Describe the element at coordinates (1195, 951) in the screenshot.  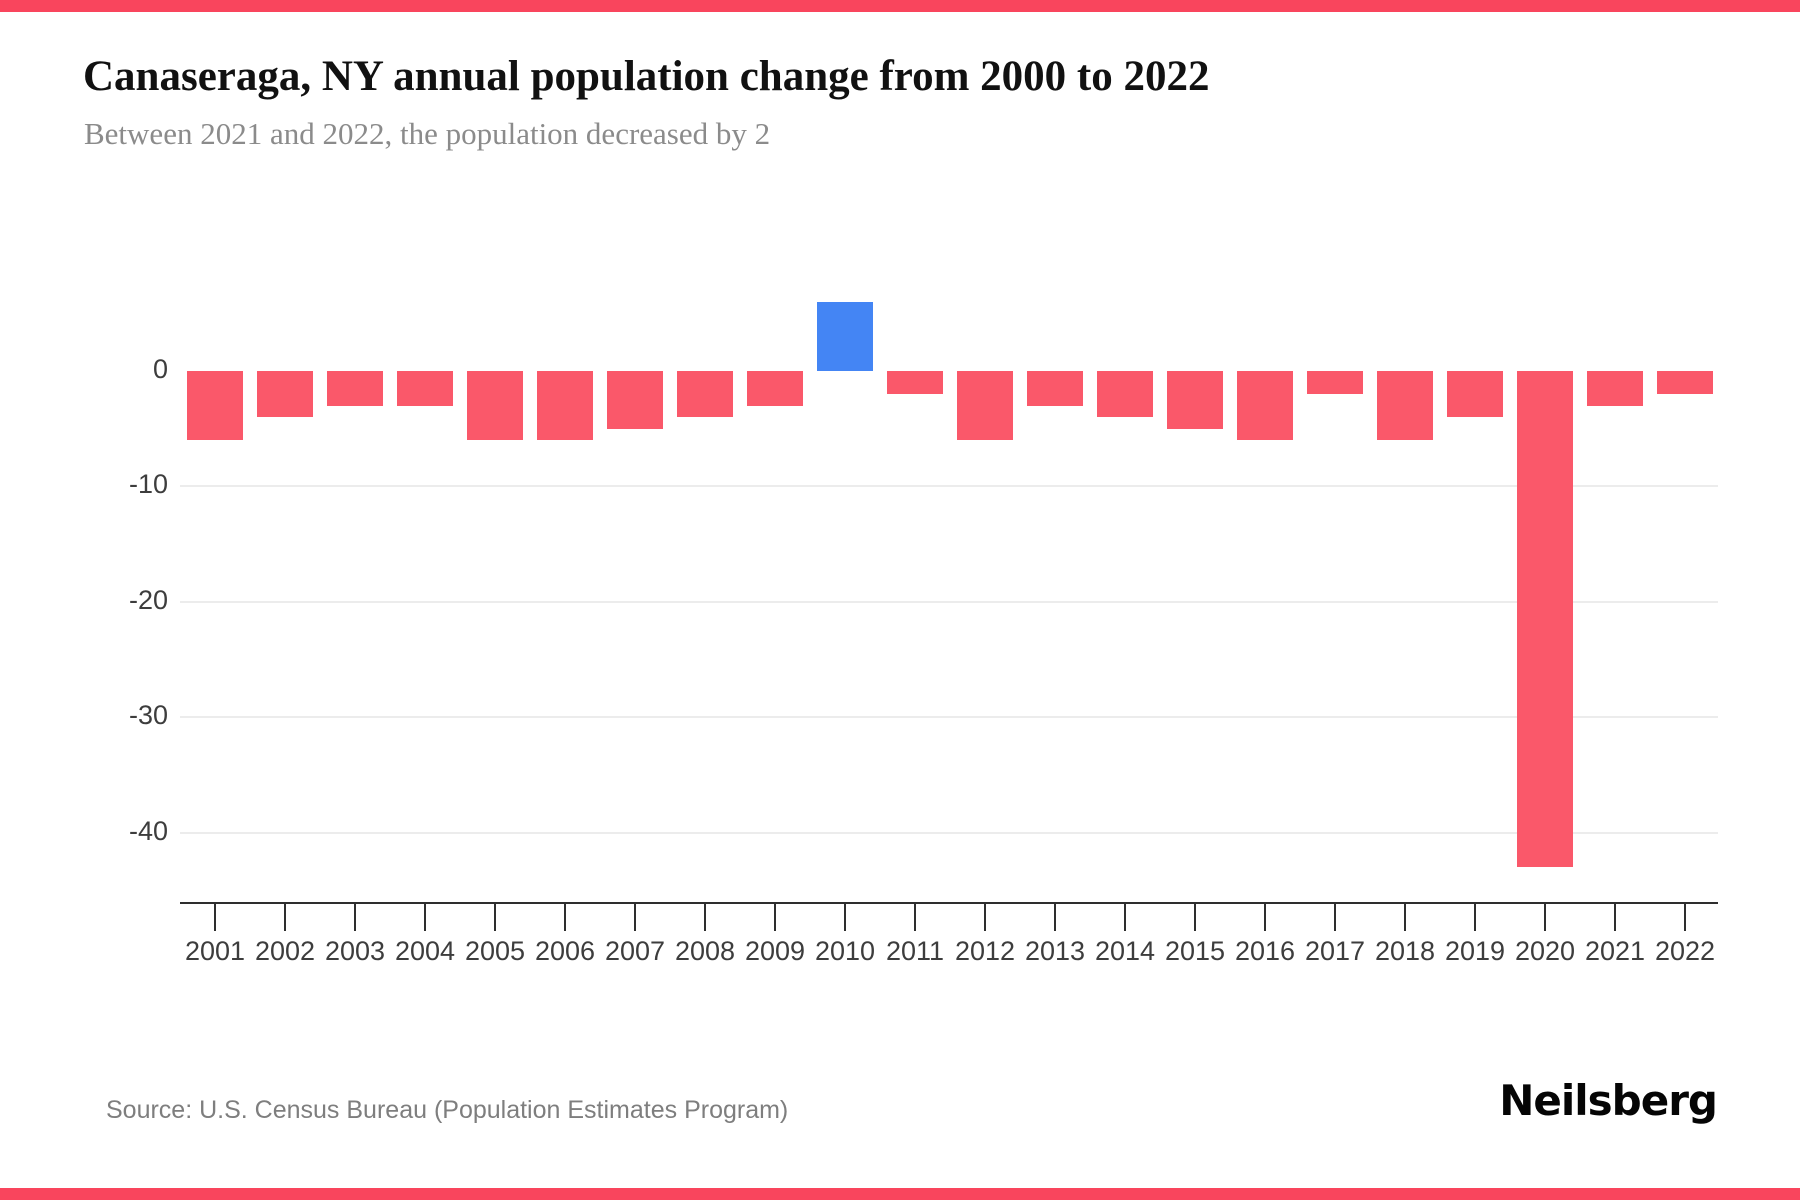
I see `x-axis-label-2015: 2015` at that location.